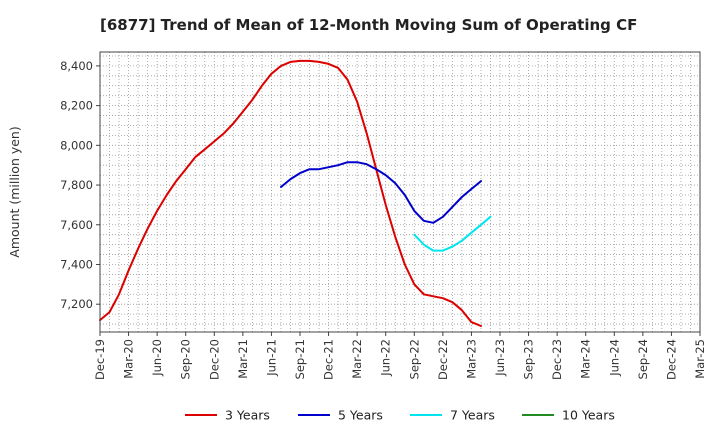  Describe the element at coordinates (14, 191) in the screenshot. I see `y-axis-label: Amount (million yen)` at that location.